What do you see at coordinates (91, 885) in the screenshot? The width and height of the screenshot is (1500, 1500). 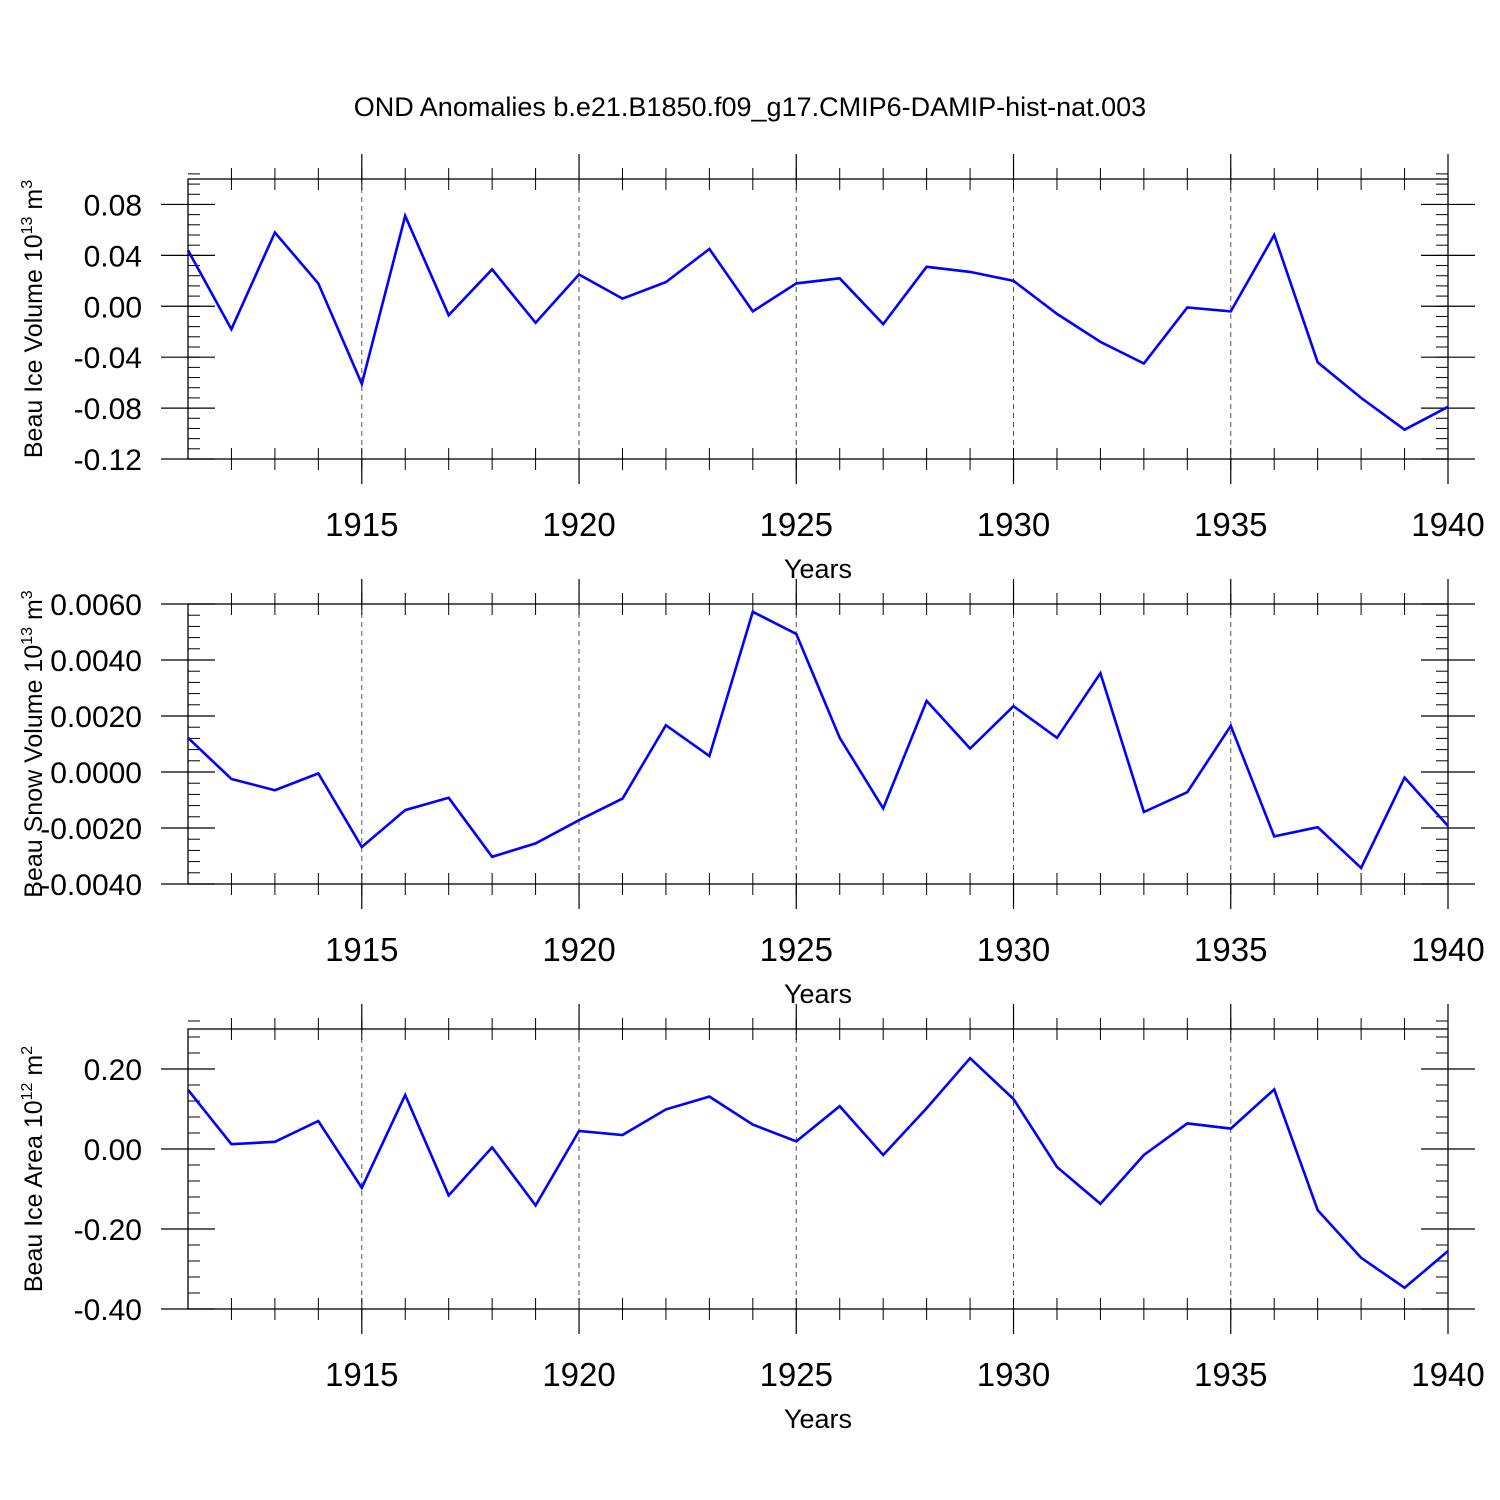 I see `y-tick-label: -0.0040` at bounding box center [91, 885].